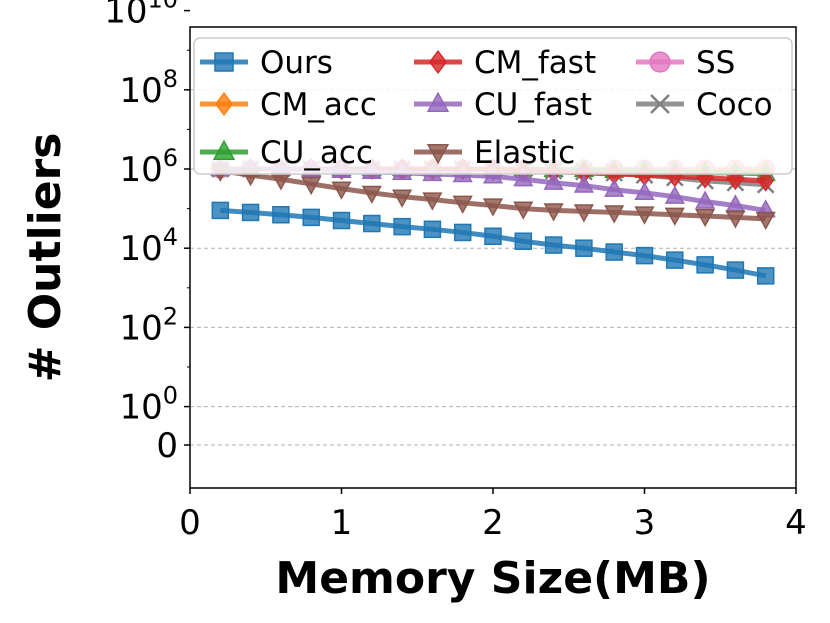  I want to click on legend-label: CM_acc, so click(318, 105).